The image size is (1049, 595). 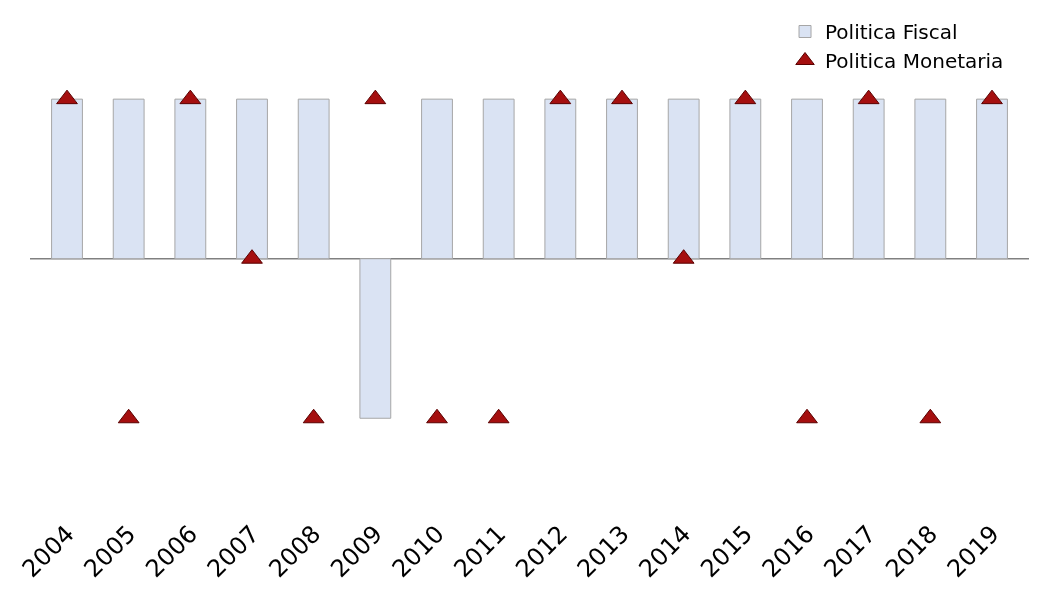 I want to click on legend-label: Politica Fiscal, so click(x=891, y=32).